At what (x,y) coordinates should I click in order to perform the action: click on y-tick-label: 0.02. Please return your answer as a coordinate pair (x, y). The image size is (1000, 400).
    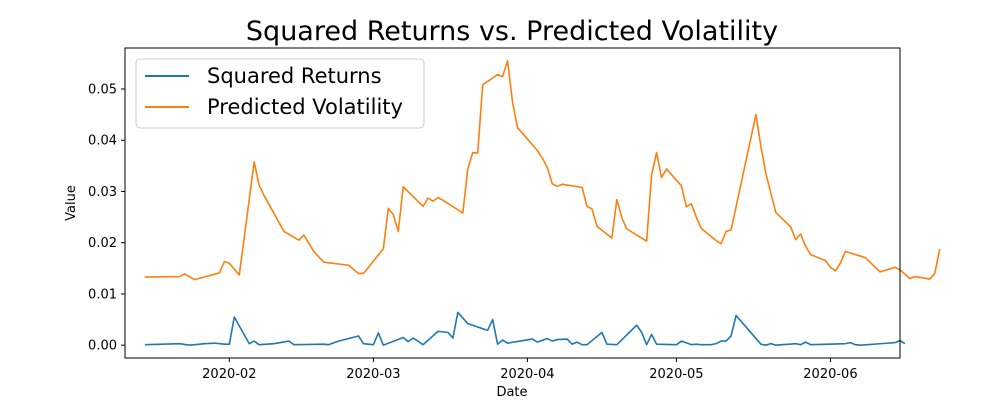
    Looking at the image, I should click on (102, 243).